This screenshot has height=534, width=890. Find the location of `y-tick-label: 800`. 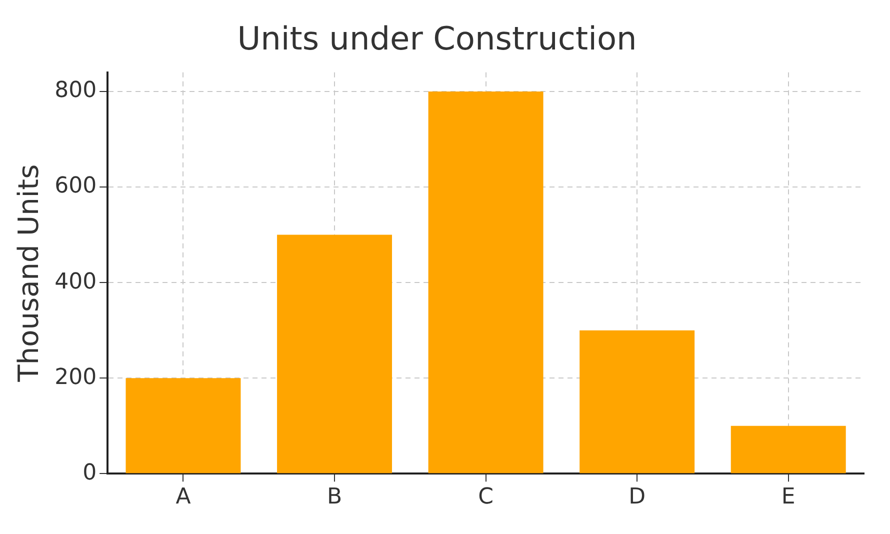

y-tick-label: 800 is located at coordinates (75, 91).